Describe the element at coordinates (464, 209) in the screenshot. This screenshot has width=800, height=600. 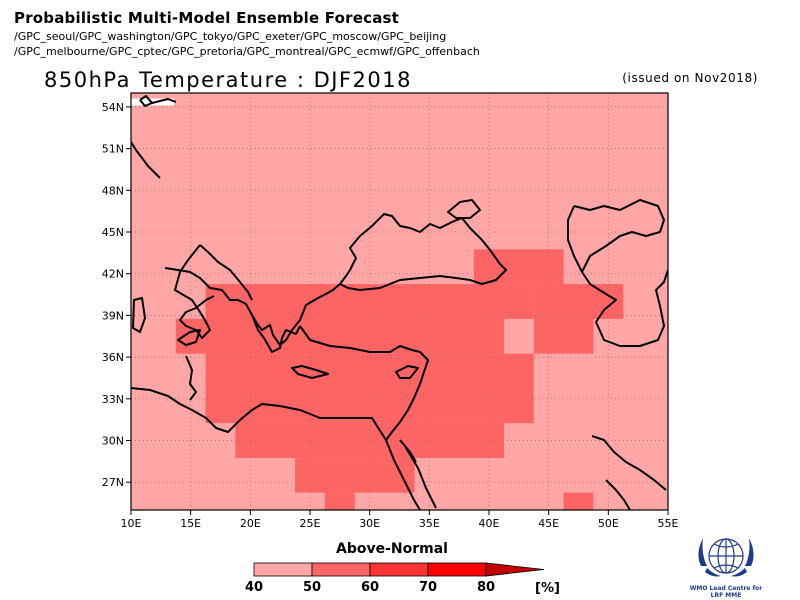
I see `coast-azov` at that location.